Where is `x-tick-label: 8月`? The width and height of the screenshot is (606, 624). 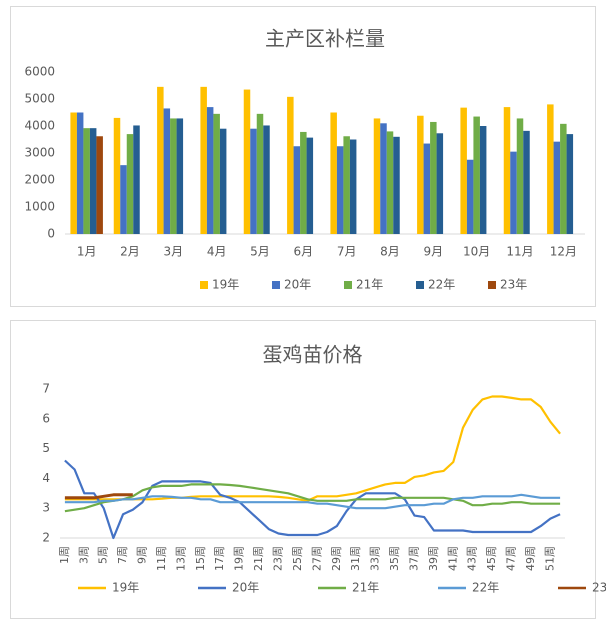 x-tick-label: 8月 is located at coordinates (390, 252).